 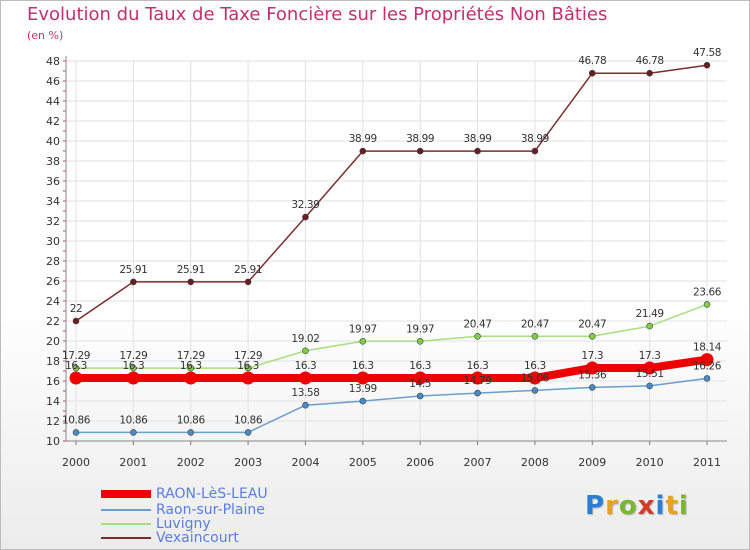 What do you see at coordinates (391, 368) in the screenshot?
I see `series-line-raon-les-leau` at bounding box center [391, 368].